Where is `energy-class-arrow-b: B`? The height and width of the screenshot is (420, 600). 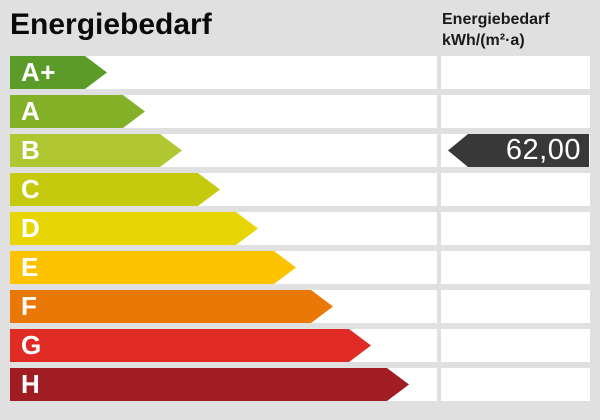 energy-class-arrow-b: B is located at coordinates (96, 150).